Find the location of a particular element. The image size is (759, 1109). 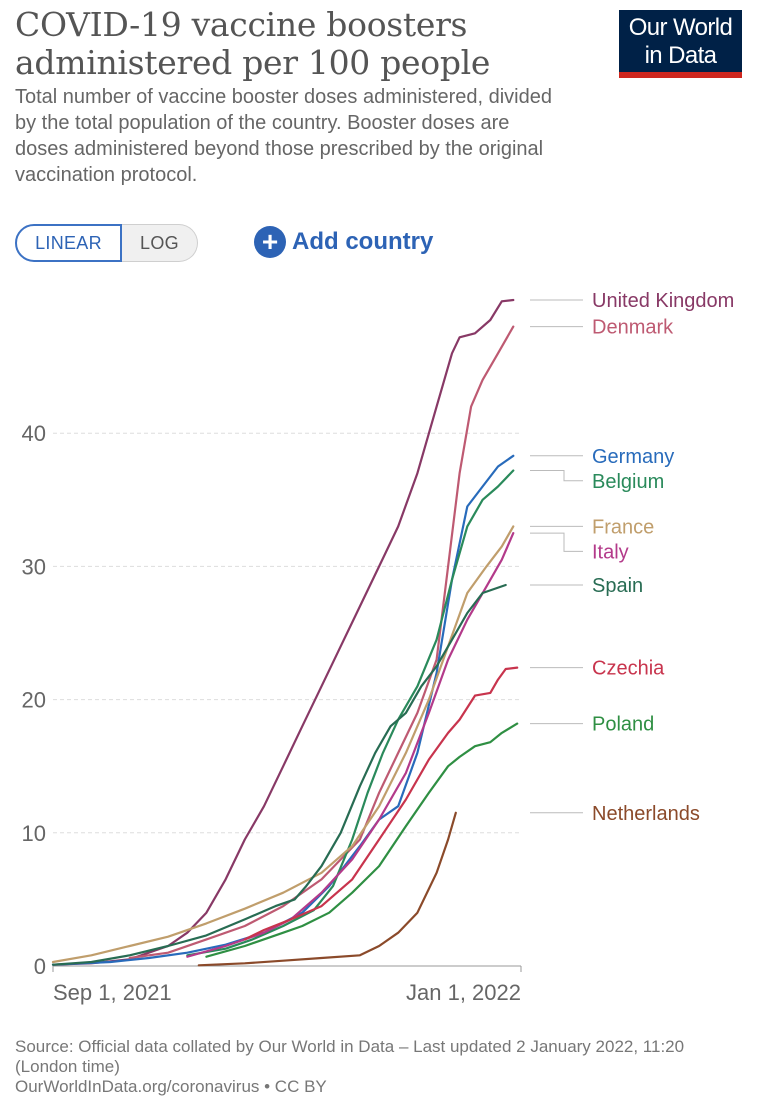

label-connector-italy is located at coordinates (556, 542).